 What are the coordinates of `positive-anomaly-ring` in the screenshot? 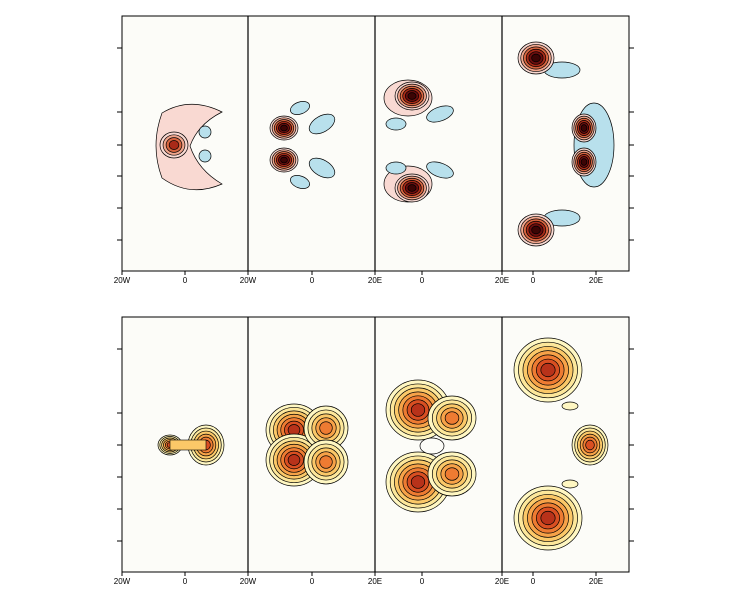 It's located at (189, 147).